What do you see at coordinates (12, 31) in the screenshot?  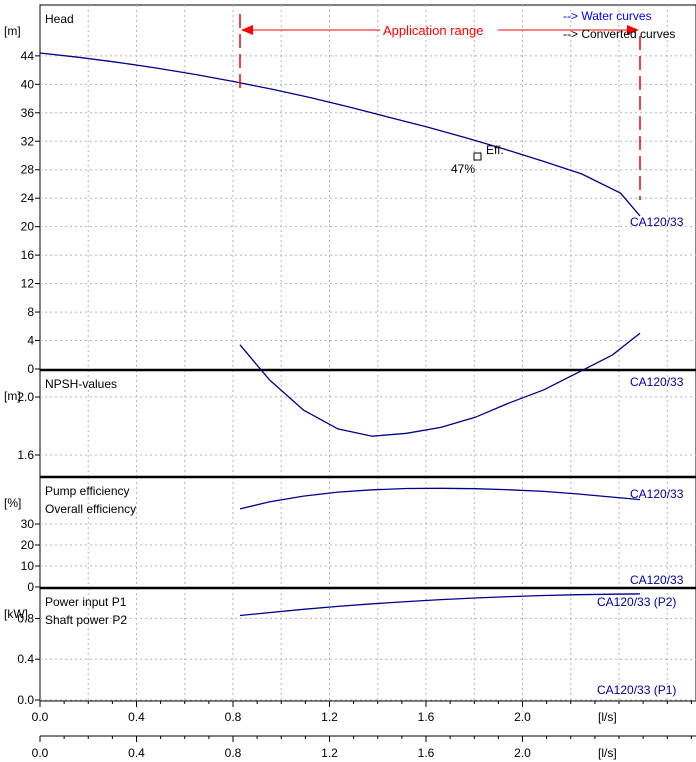 I see `head-ylabel: [m]` at bounding box center [12, 31].